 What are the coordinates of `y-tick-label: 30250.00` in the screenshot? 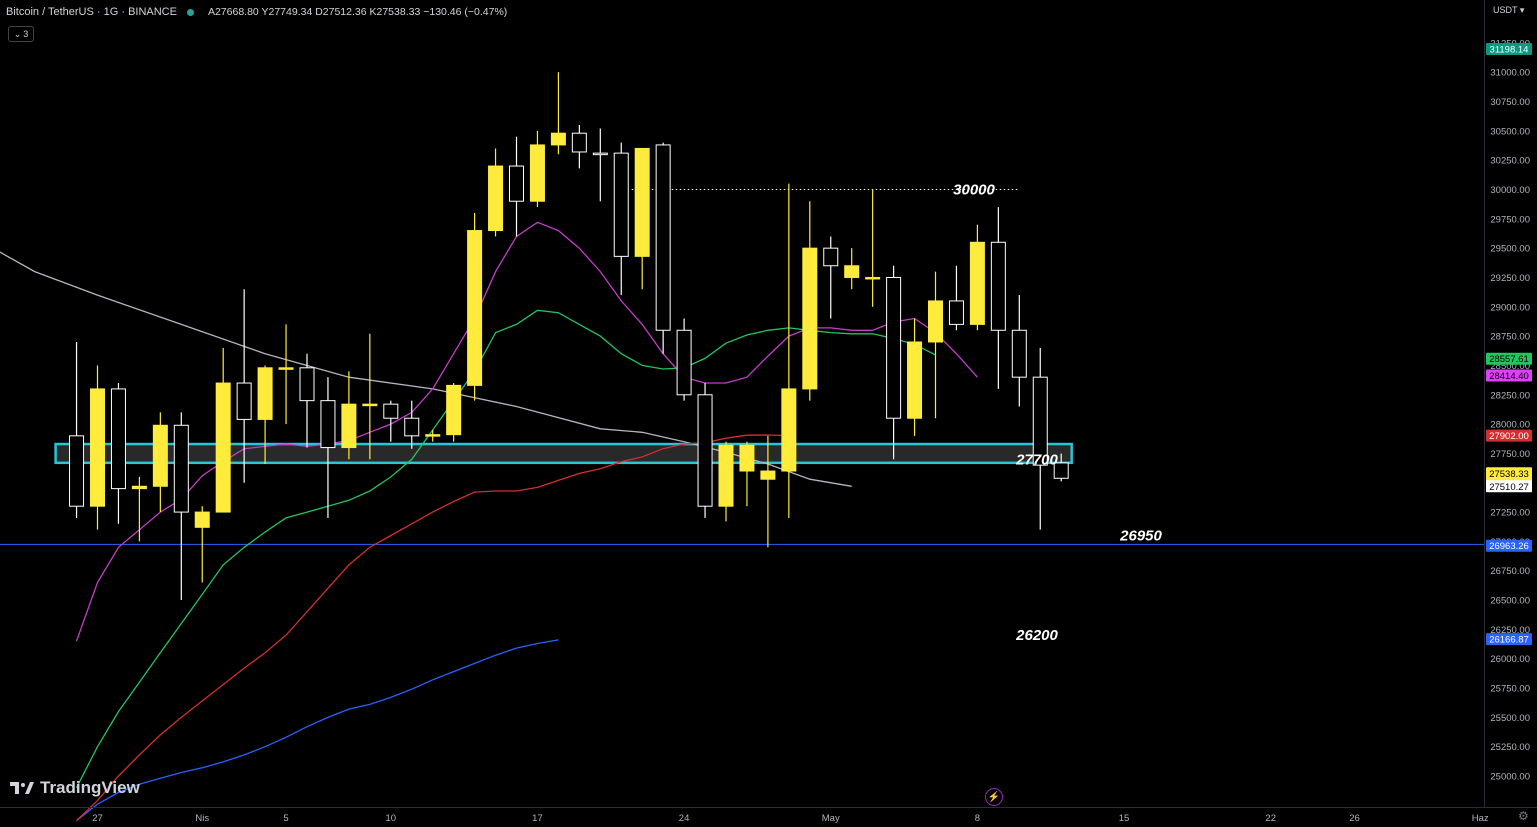 It's located at (1510, 161).